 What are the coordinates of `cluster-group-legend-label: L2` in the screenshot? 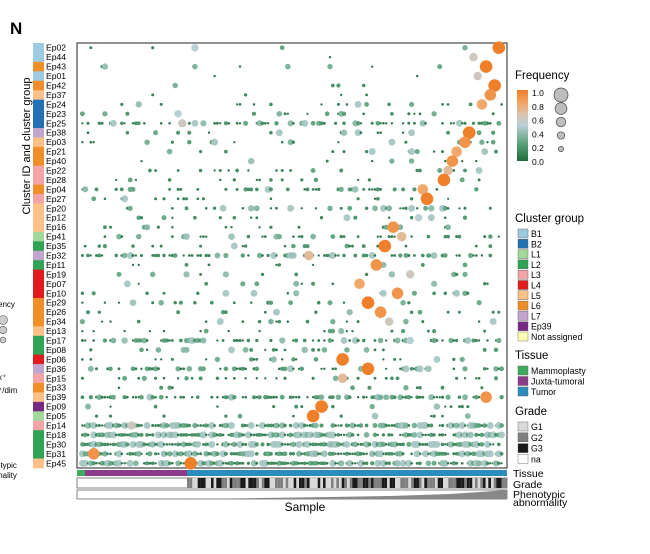 It's located at (536, 265).